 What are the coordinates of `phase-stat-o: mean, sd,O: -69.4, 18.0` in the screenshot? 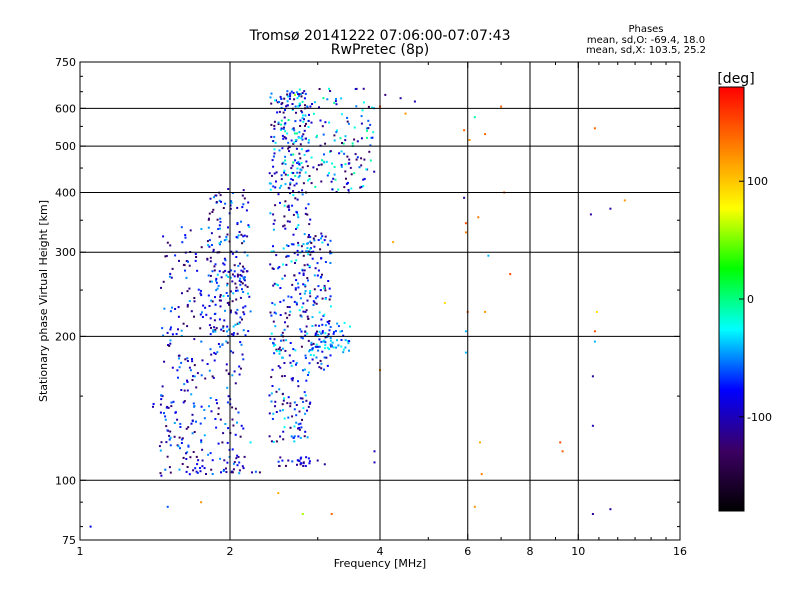 It's located at (646, 40).